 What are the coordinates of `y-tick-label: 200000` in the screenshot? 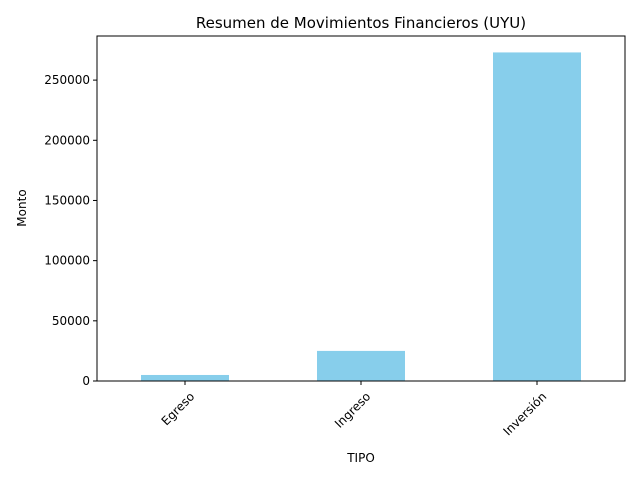 It's located at (67, 140).